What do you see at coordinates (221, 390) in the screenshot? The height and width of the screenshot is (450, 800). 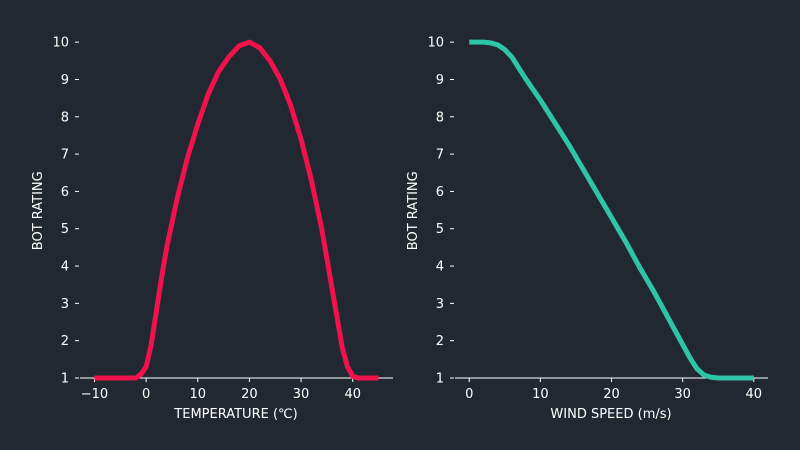 I see `x-axis-ticks: −10 0 10 20 30 40` at bounding box center [221, 390].